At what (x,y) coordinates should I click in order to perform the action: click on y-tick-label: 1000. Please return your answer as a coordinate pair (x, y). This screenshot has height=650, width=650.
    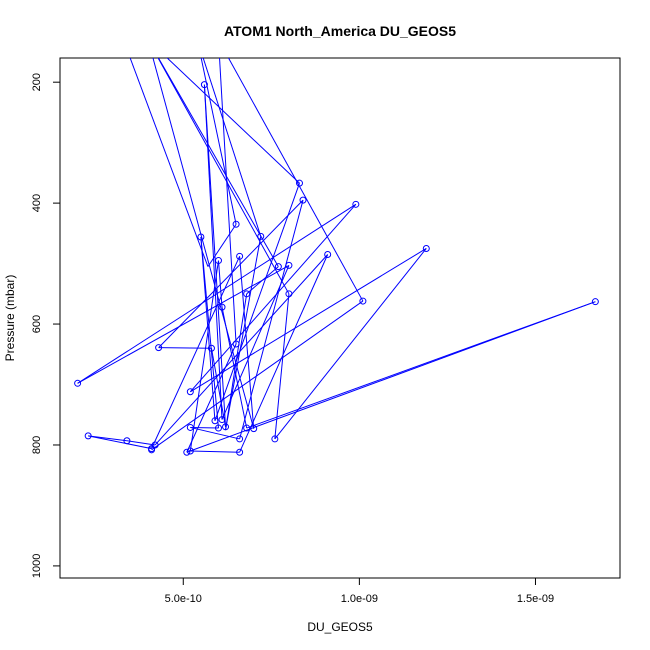
    Looking at the image, I should click on (37, 566).